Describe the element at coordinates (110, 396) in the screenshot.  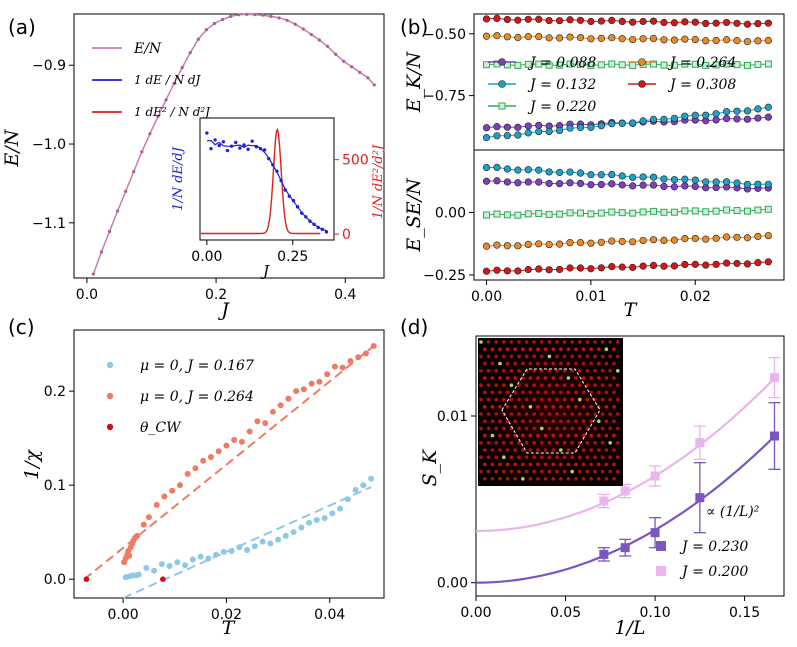
I see `legend-marker-j264c` at that location.